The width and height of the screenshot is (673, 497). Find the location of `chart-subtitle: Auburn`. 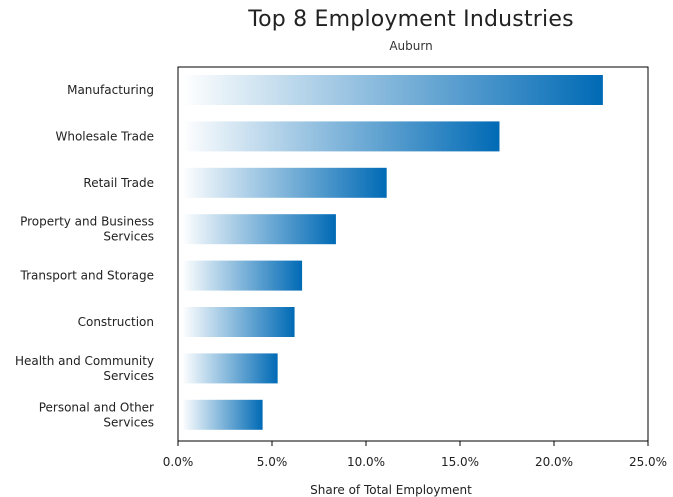

chart-subtitle: Auburn is located at coordinates (411, 46).